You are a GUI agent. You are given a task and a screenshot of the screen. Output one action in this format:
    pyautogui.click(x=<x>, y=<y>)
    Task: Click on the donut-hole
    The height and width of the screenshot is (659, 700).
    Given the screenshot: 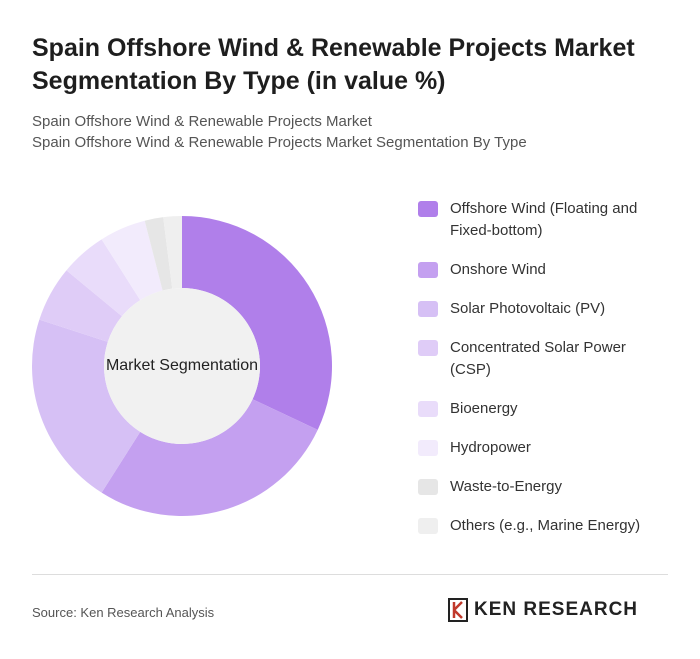 What is the action you would take?
    pyautogui.click(x=182, y=366)
    